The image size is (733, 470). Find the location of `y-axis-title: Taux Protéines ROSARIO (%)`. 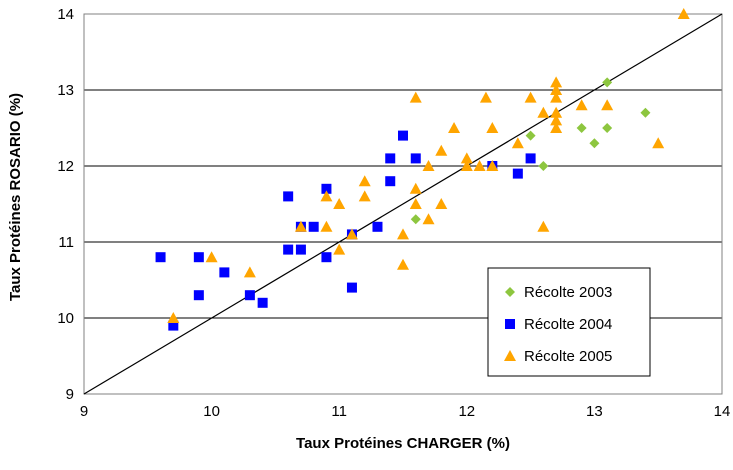

y-axis-title: Taux Protéines ROSARIO (%) is located at coordinates (15, 197).